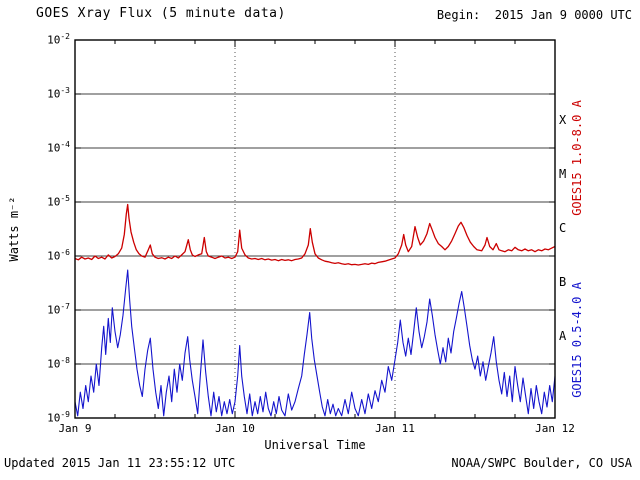 This screenshot has width=640, height=480. I want to click on right-axis-label-short-05-4A: GOES15 0.5-4.0 A, so click(577, 340).